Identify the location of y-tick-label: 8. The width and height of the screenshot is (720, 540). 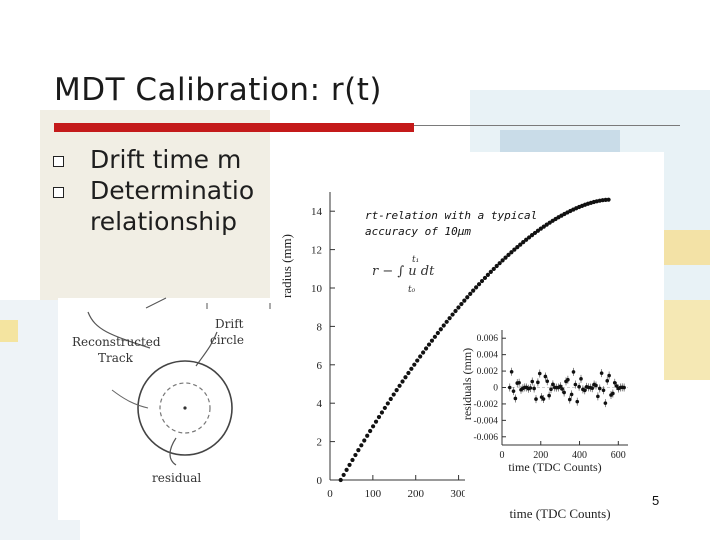
(320, 327).